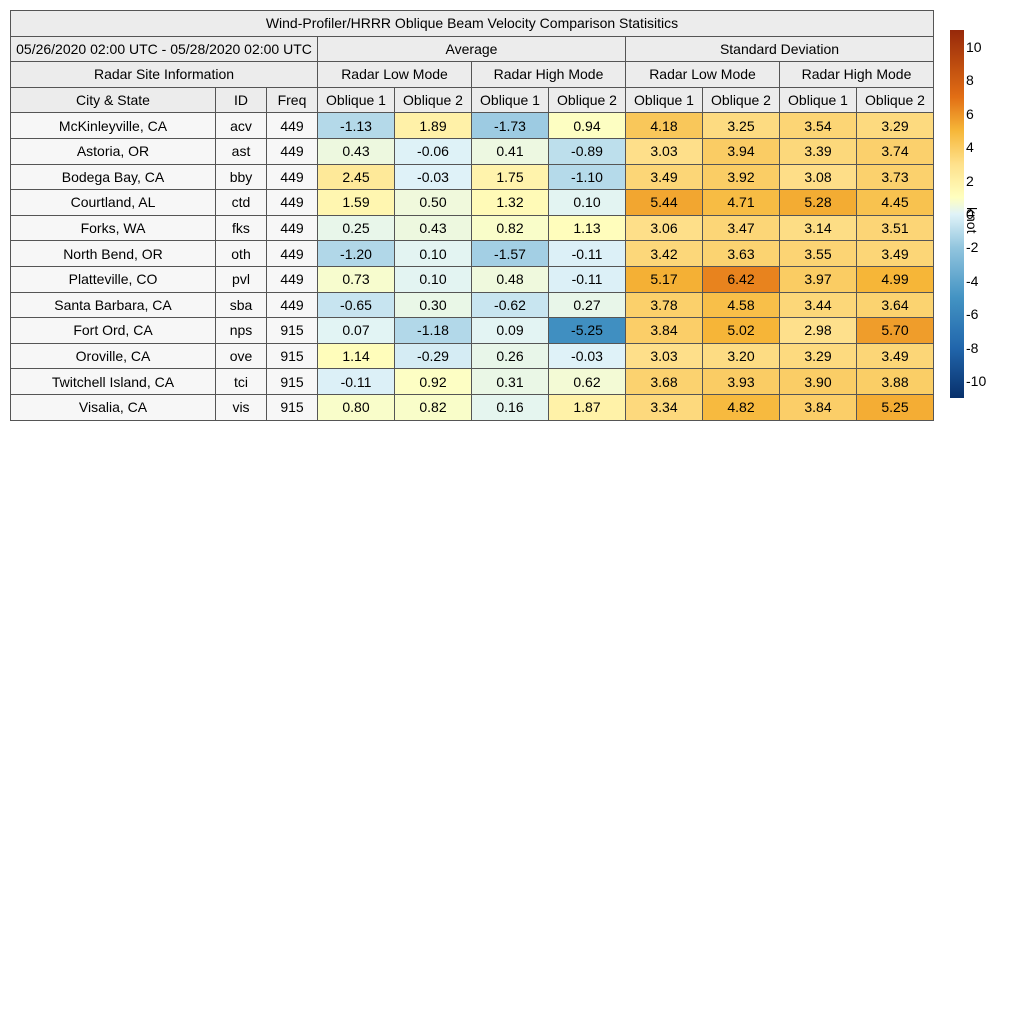 This screenshot has width=1024, height=1024. What do you see at coordinates (433, 381) in the screenshot?
I see `value-cell: 0.92` at bounding box center [433, 381].